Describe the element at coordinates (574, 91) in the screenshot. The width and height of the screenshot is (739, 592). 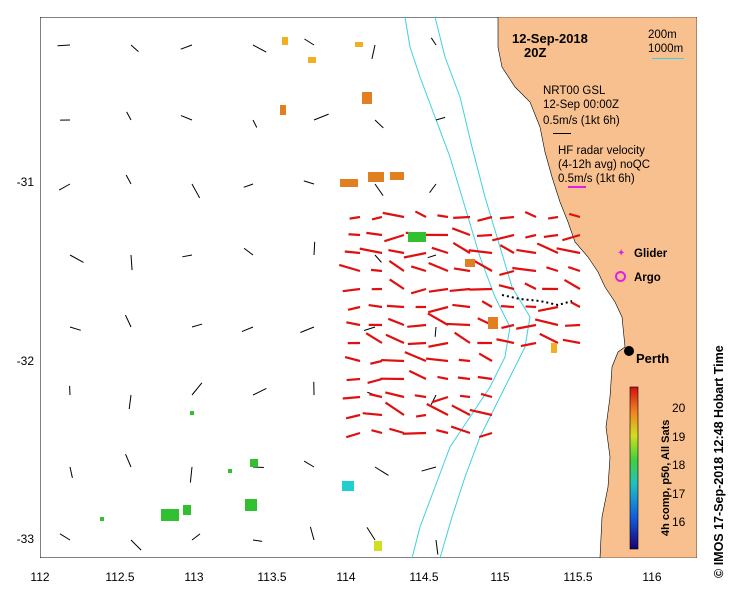
I see `model-name: NRT00 GSL` at that location.